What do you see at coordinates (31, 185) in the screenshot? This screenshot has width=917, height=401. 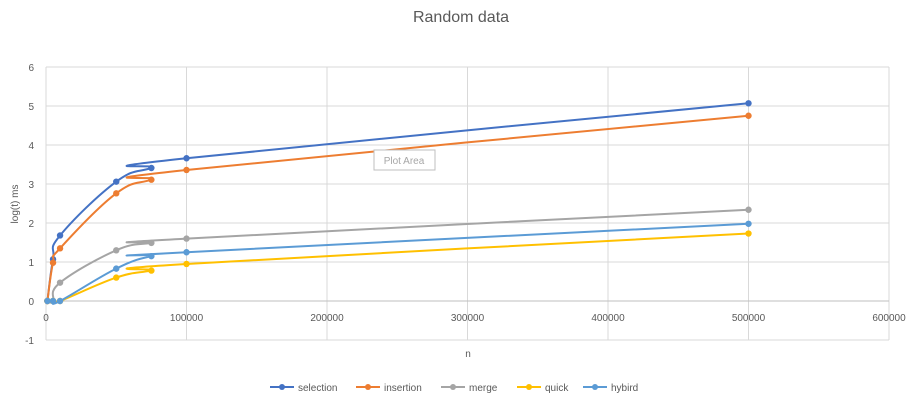 I see `y-tick-label: 3` at bounding box center [31, 185].